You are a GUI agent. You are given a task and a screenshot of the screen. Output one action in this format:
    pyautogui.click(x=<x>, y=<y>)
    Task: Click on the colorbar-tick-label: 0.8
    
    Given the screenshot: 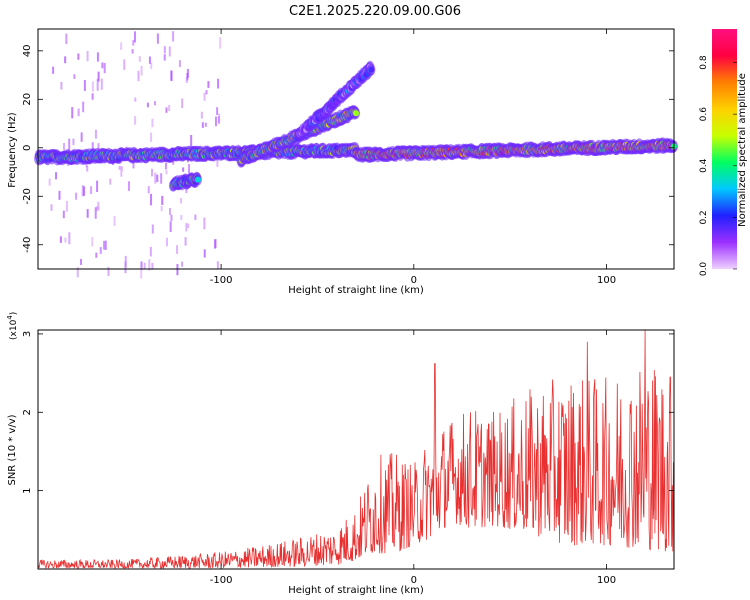 What is the action you would take?
    pyautogui.click(x=704, y=62)
    